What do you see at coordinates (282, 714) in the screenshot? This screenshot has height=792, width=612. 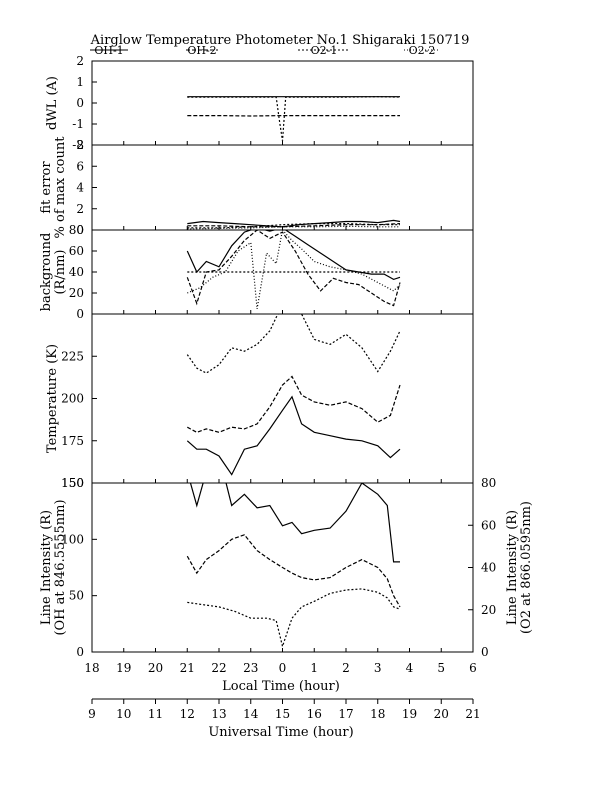 I see `ut-tick-label: 15` at bounding box center [282, 714].